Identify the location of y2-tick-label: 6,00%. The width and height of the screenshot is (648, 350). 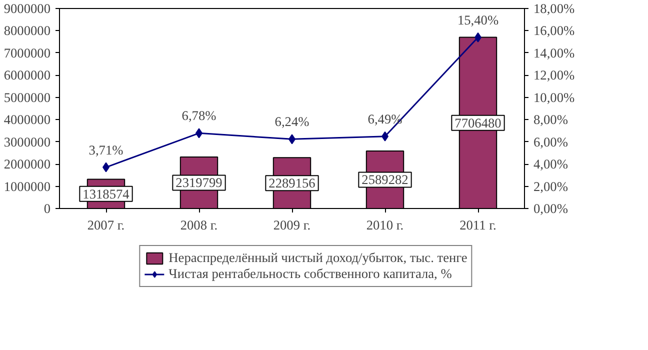
(551, 142).